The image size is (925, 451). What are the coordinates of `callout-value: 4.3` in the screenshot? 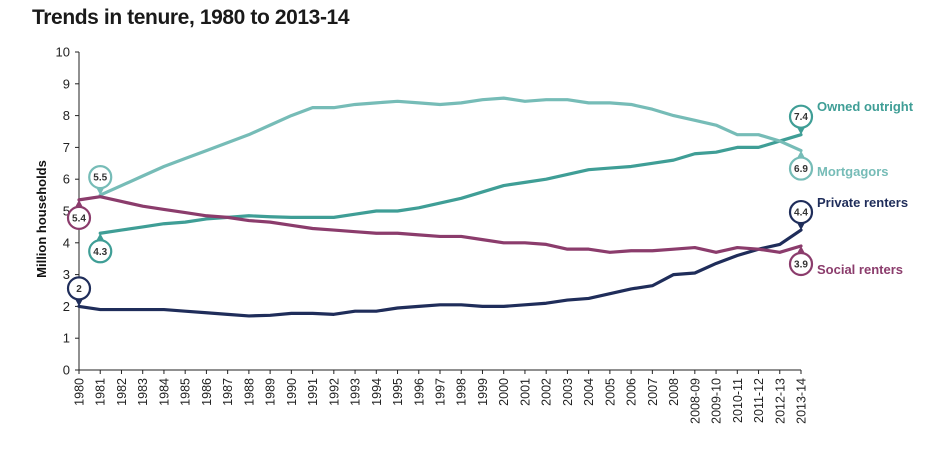 It's located at (100, 252).